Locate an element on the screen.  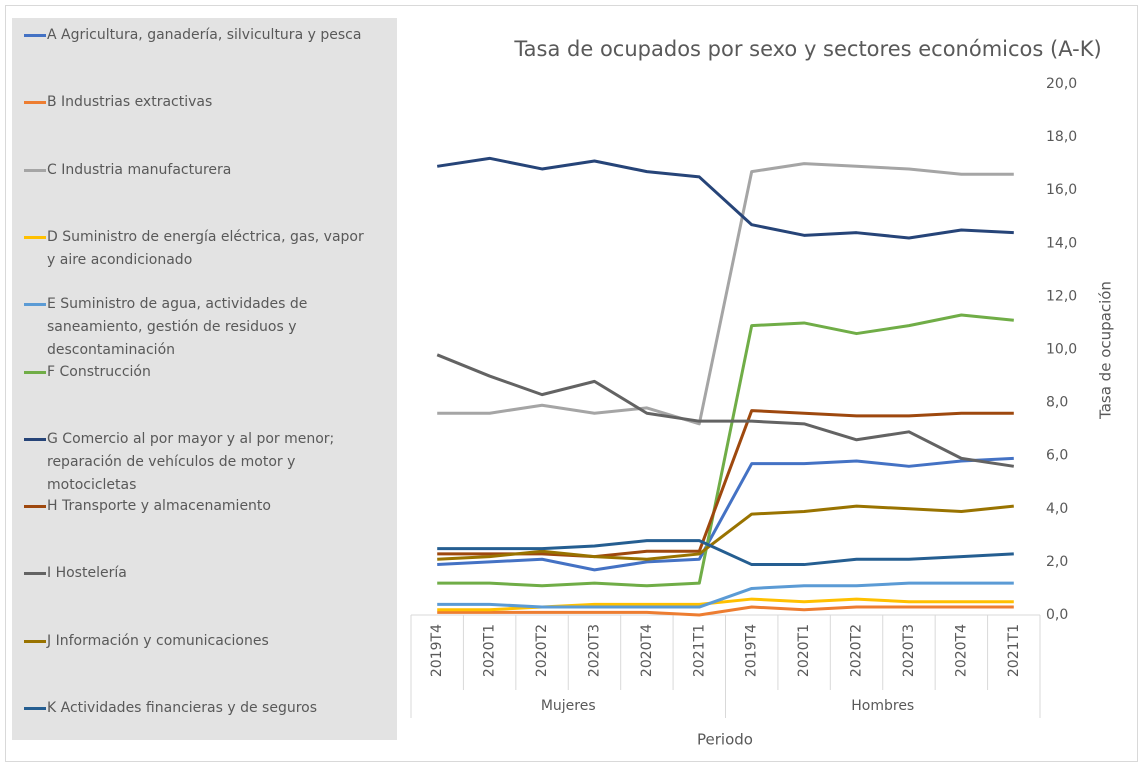
y-tick-label: 20,0 is located at coordinates (1061, 84).